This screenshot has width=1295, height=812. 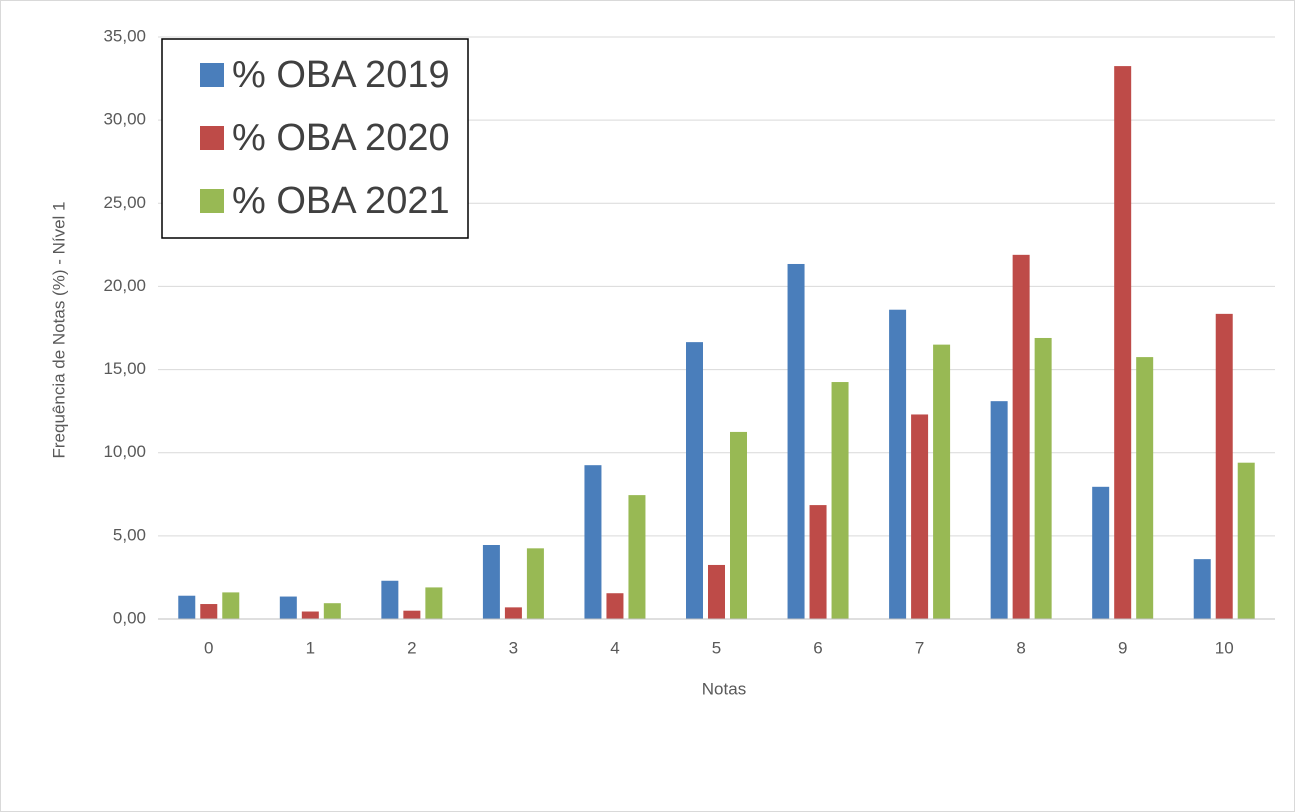 What do you see at coordinates (1020, 647) in the screenshot?
I see `x-tick-label: 8` at bounding box center [1020, 647].